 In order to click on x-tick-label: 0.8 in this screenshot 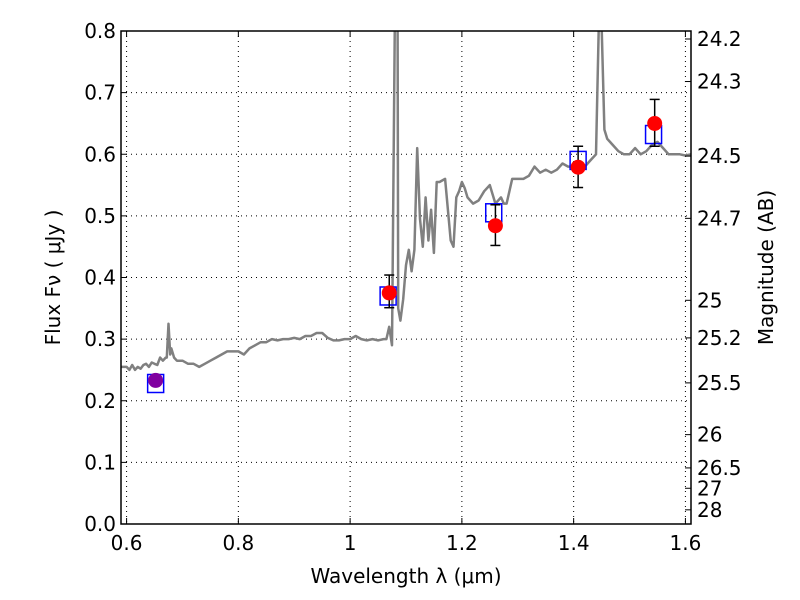, I will do `click(238, 543)`.